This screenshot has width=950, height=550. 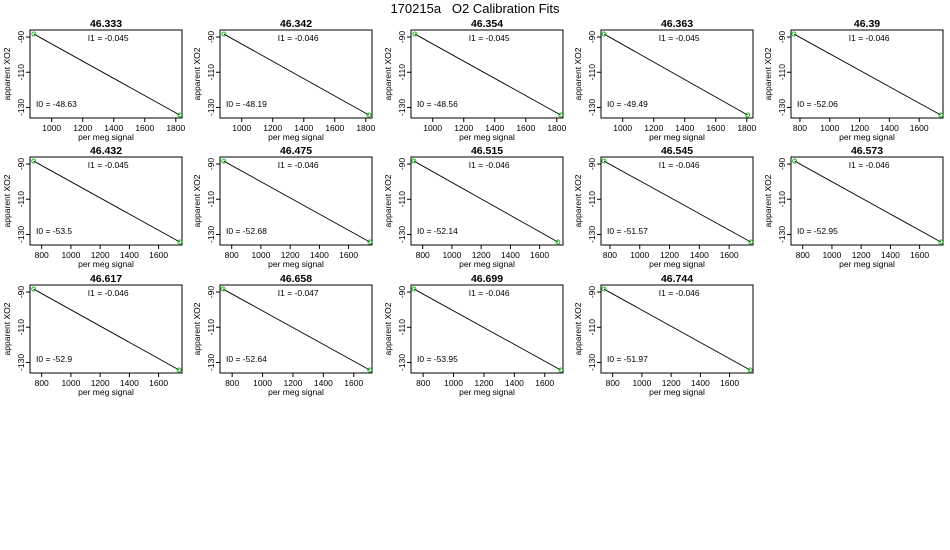 What do you see at coordinates (158, 383) in the screenshot?
I see `x-tick-label-11-1600: 1600` at bounding box center [158, 383].